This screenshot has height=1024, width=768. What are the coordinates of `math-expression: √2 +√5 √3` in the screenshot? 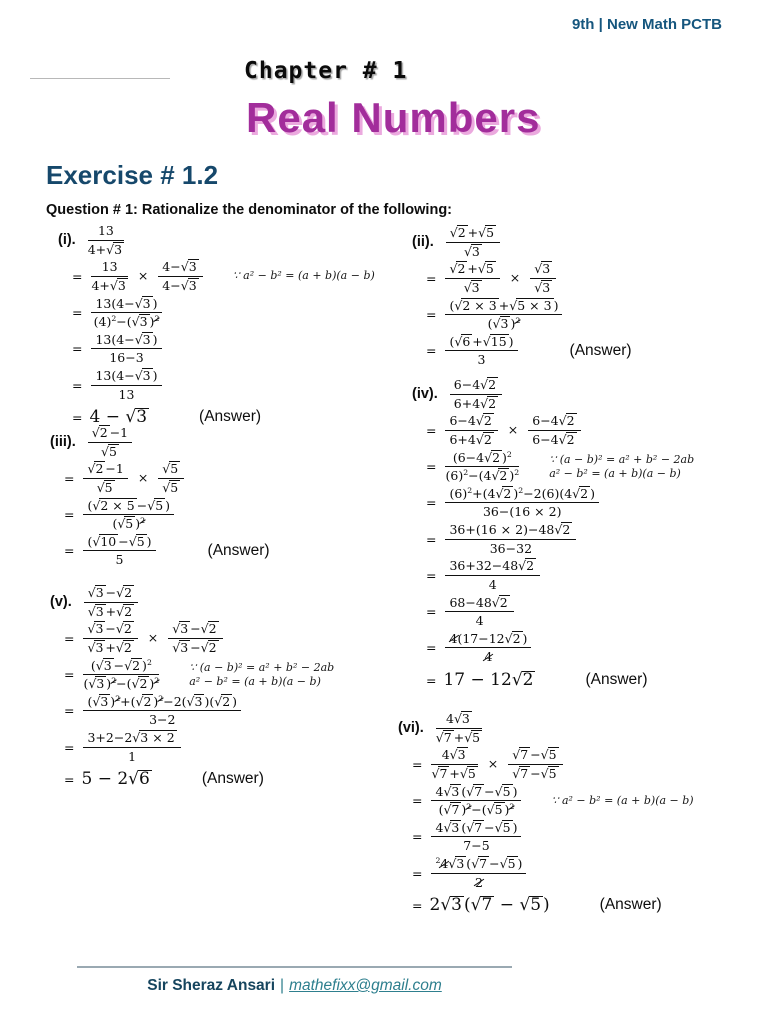 It's located at (473, 242).